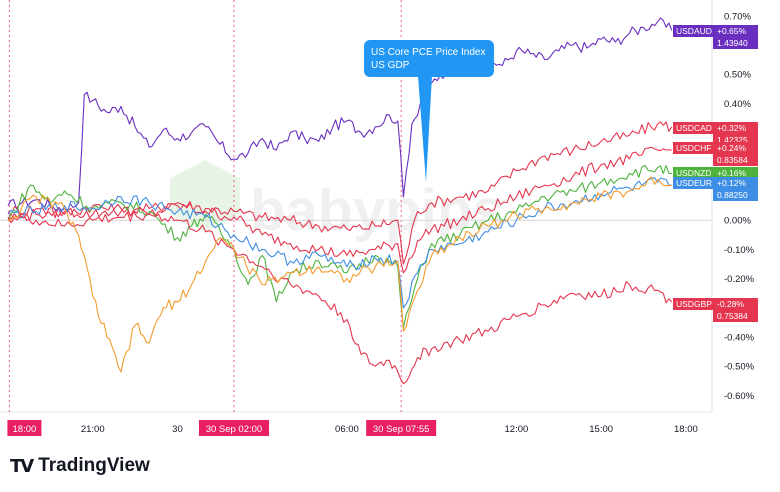 The image size is (780, 492). What do you see at coordinates (732, 173) in the screenshot?
I see `price-tag-change: +0.16%` at bounding box center [732, 173].